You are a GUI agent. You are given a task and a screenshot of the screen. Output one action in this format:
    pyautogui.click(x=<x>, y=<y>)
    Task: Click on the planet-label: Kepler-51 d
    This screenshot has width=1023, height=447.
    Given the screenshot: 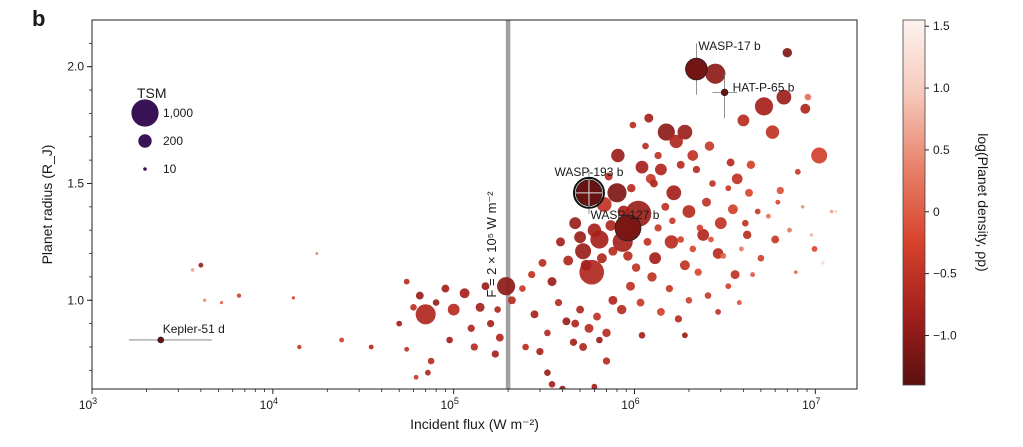 What is the action you would take?
    pyautogui.click(x=194, y=329)
    